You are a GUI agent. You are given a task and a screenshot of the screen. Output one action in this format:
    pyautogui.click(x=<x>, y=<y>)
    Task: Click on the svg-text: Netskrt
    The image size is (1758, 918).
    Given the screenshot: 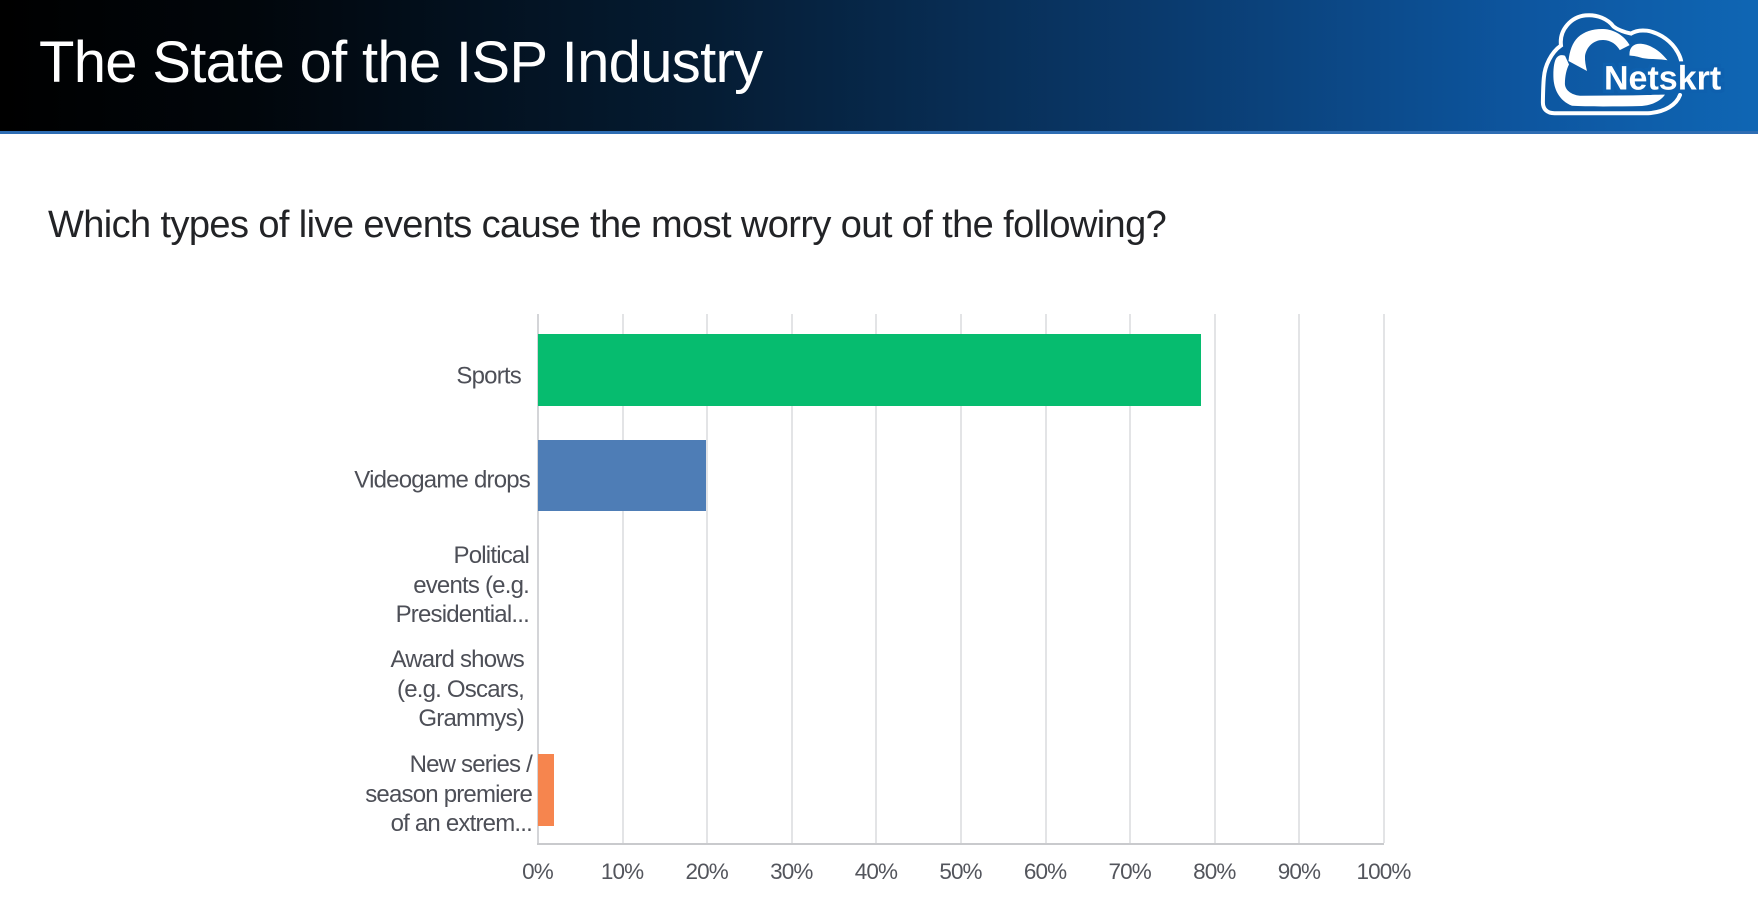 What is the action you would take?
    pyautogui.click(x=1662, y=78)
    